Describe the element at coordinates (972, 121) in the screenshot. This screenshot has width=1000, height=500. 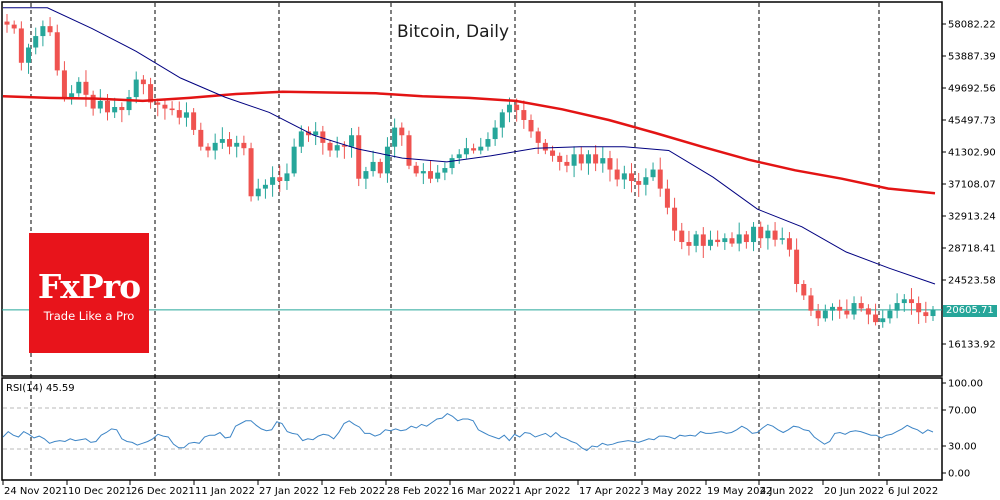
I see `price-tick-label: 45497.73` at that location.